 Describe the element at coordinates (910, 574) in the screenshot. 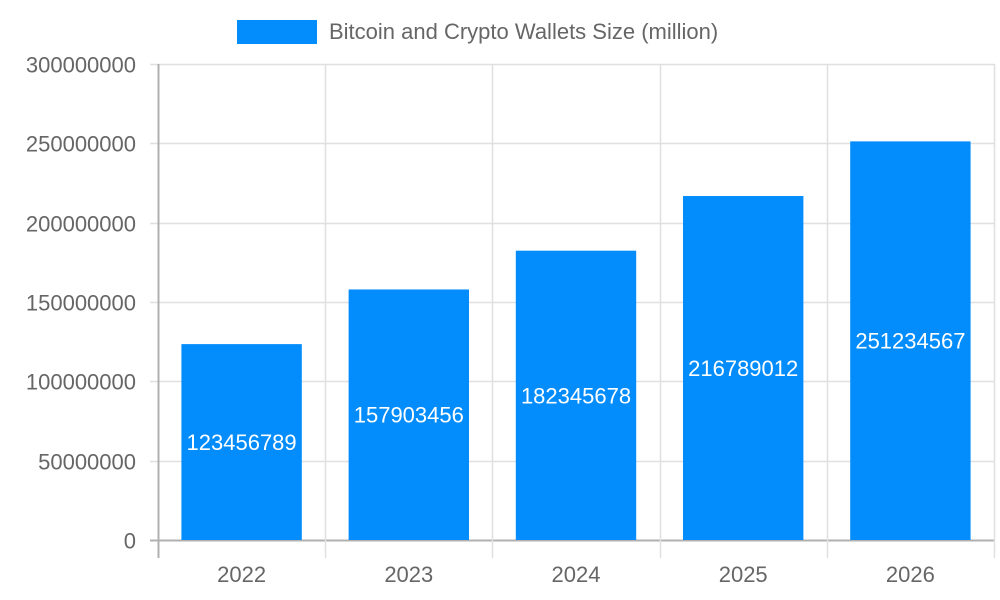

I see `x-tick-label: 2026` at that location.